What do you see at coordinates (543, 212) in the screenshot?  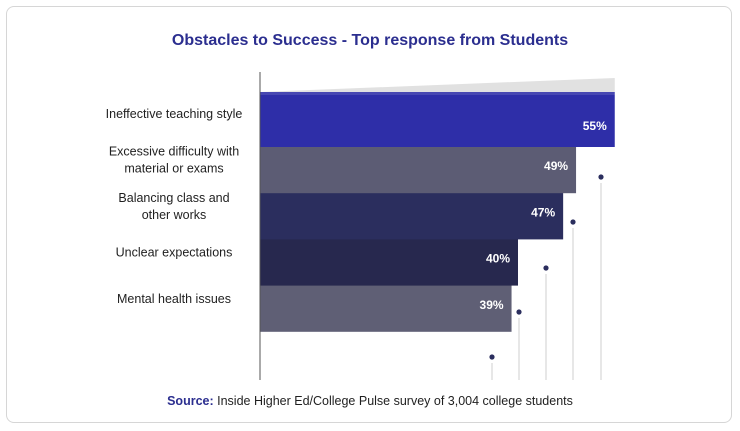 I see `bar-value-label: 47%` at bounding box center [543, 212].